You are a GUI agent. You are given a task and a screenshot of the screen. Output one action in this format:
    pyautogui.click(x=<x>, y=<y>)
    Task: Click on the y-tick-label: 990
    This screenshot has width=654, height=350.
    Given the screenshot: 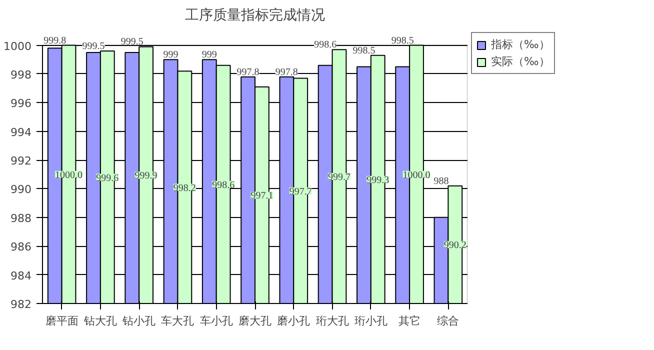 What is the action you would take?
    pyautogui.click(x=21, y=189)
    